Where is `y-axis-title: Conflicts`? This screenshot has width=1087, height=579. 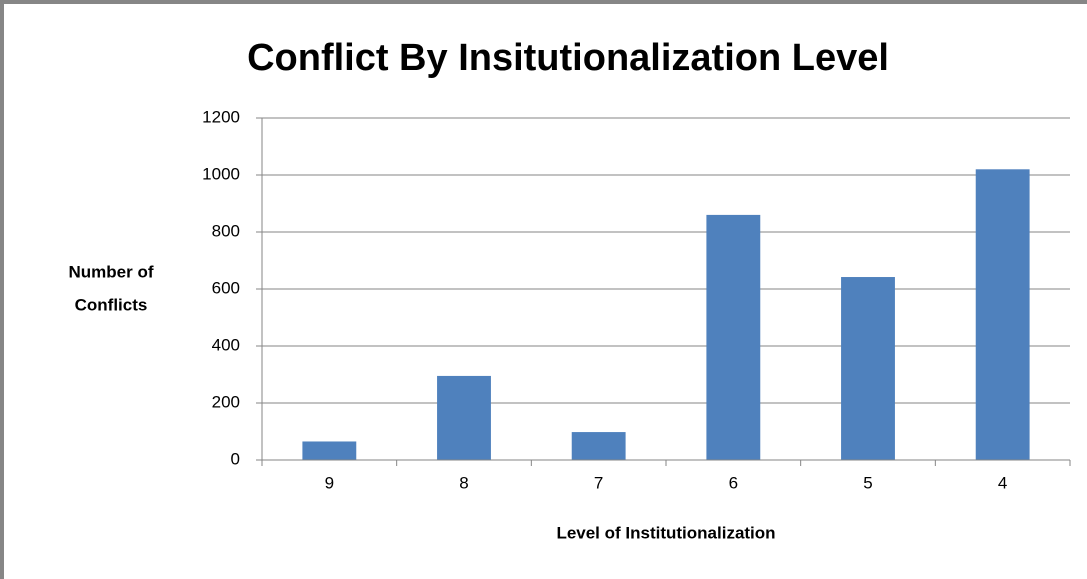 y-axis-title: Conflicts is located at coordinates (111, 304).